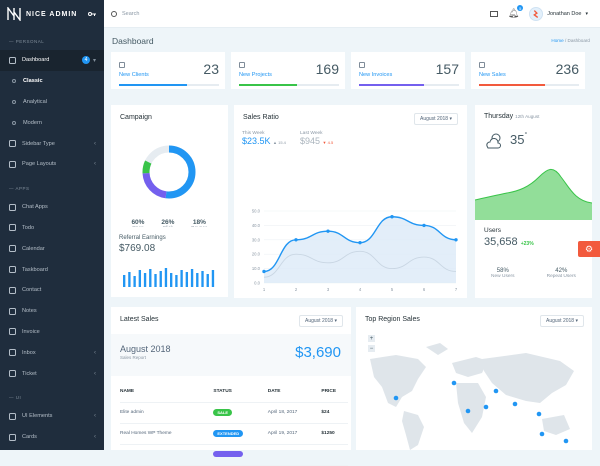  What do you see at coordinates (52, 332) in the screenshot?
I see `sidebar-item-invoice: Invoice` at bounding box center [52, 332].